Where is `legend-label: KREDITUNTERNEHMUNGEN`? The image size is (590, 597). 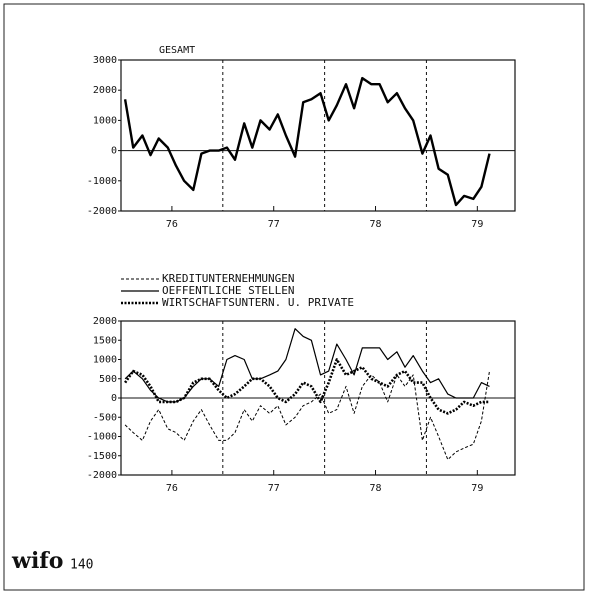 legend-label: KREDITUNTERNEHMUNGEN is located at coordinates (228, 278).